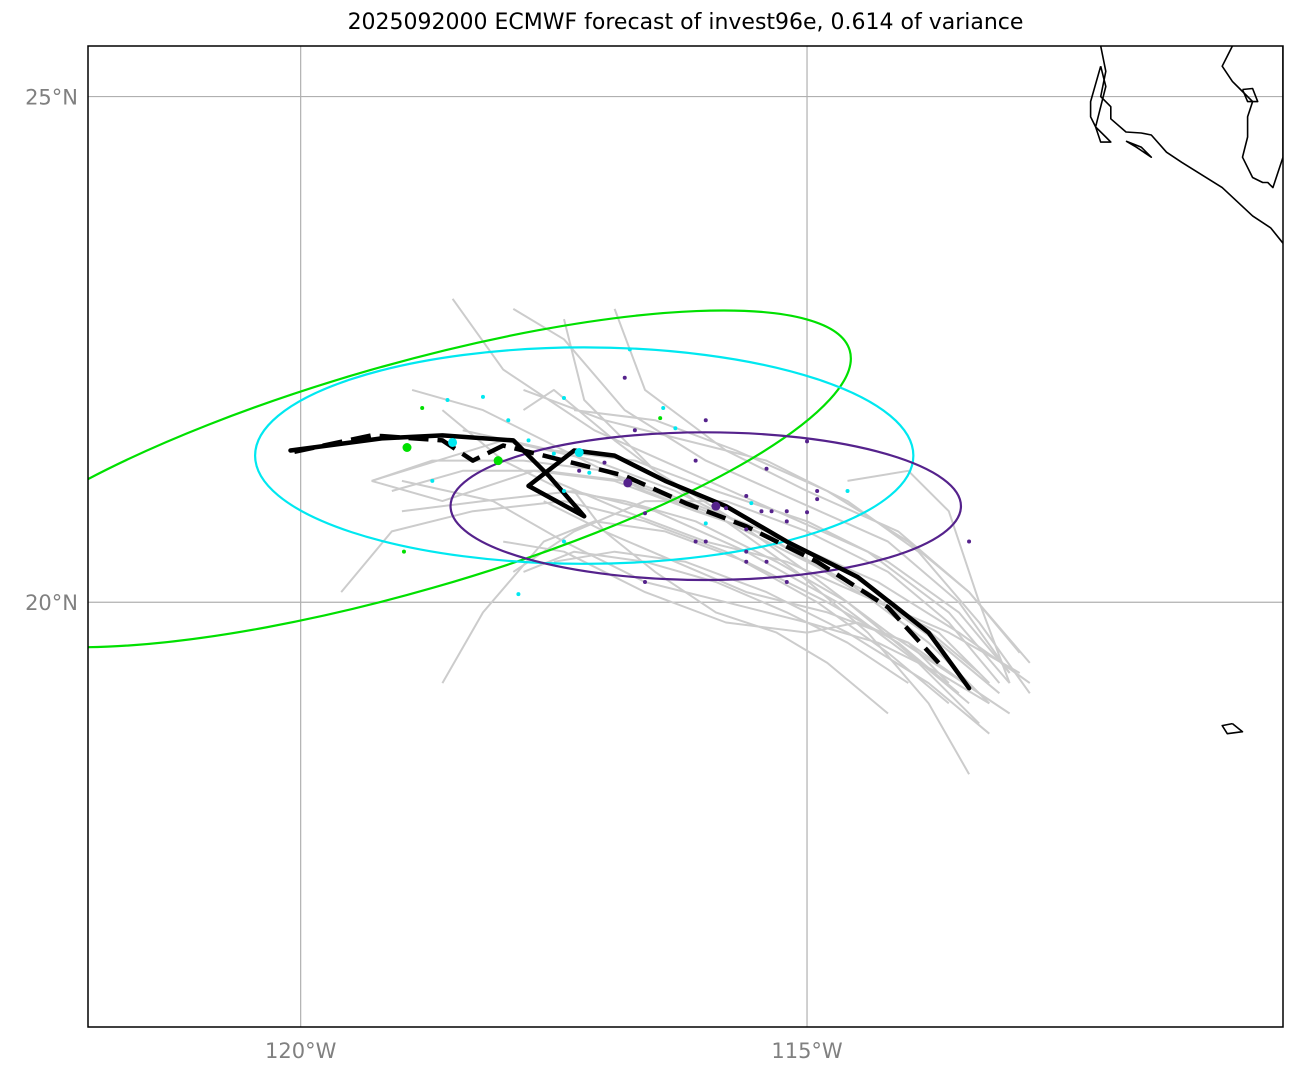 The height and width of the screenshot is (1077, 1297). Describe the element at coordinates (301, 1051) in the screenshot. I see `x-tick-label: 120°W` at that location.